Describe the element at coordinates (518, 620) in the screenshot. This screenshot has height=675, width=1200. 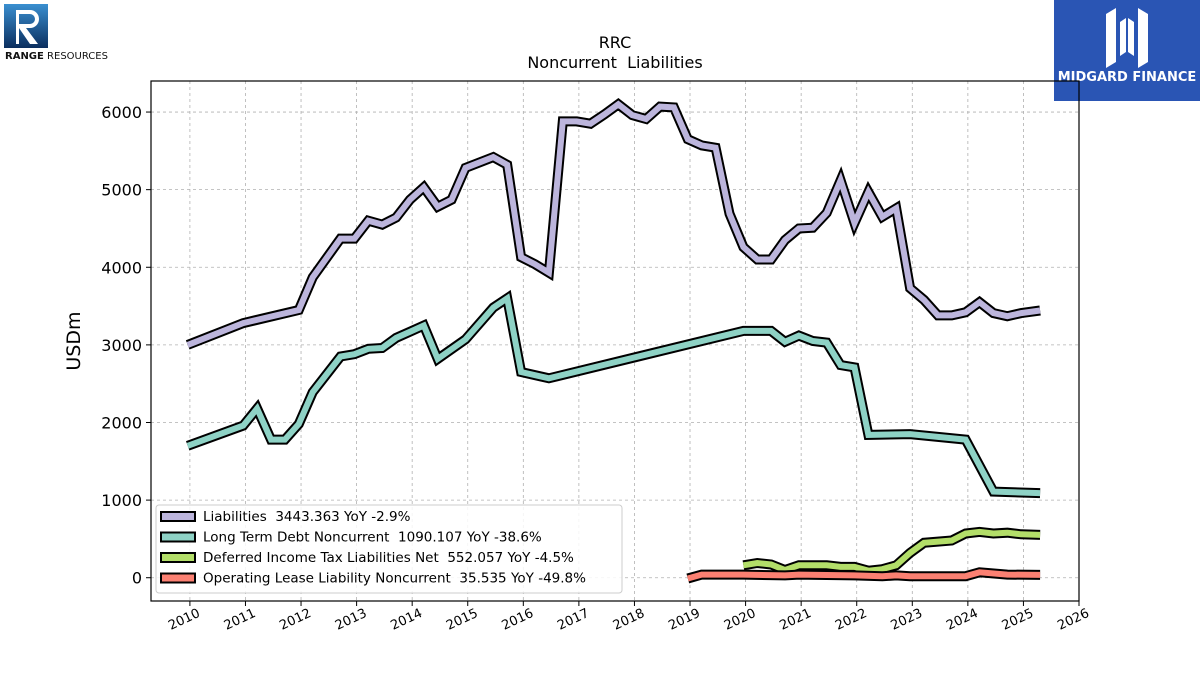
I see `x-tick-label: 2016` at that location.